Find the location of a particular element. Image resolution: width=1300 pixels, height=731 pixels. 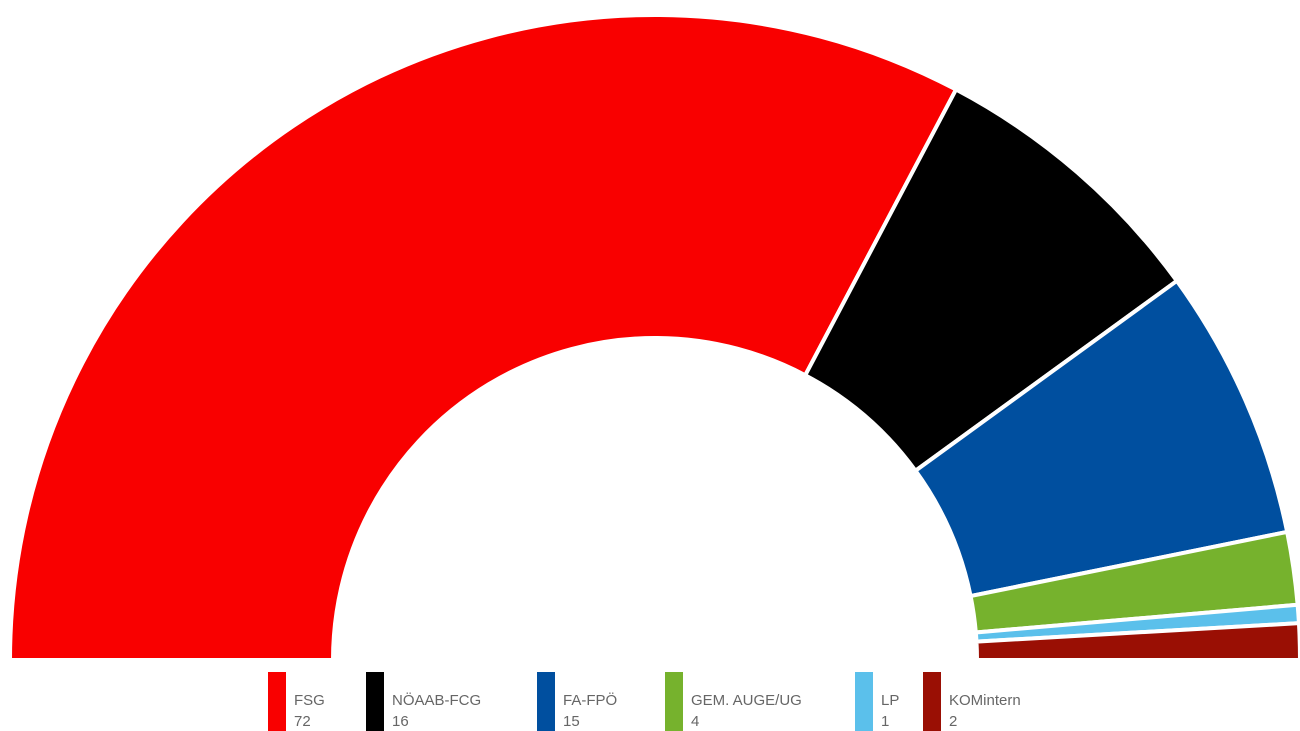

legend-label: NÖAAB-FCG is located at coordinates (436, 700).